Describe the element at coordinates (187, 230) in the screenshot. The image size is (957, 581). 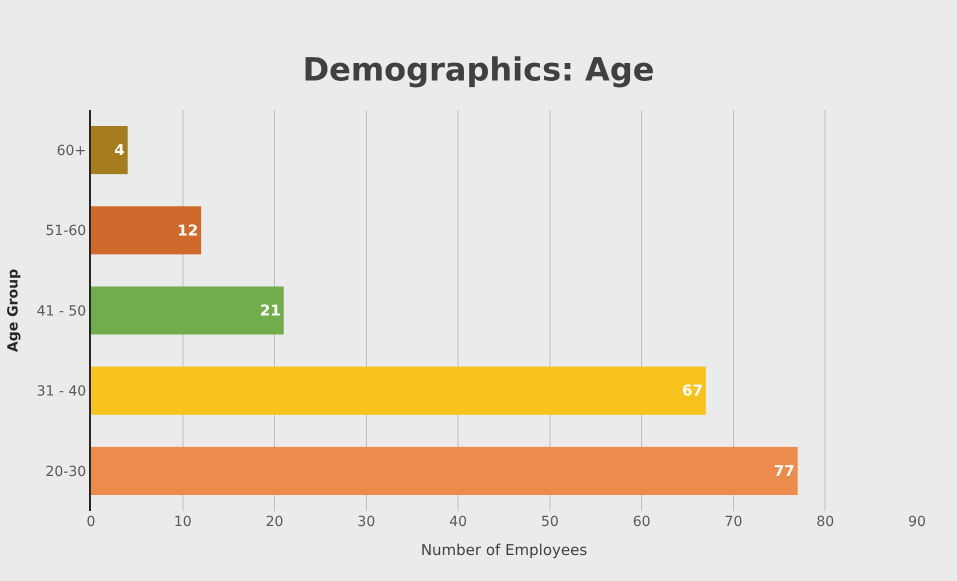
I see `data-label: 12` at that location.